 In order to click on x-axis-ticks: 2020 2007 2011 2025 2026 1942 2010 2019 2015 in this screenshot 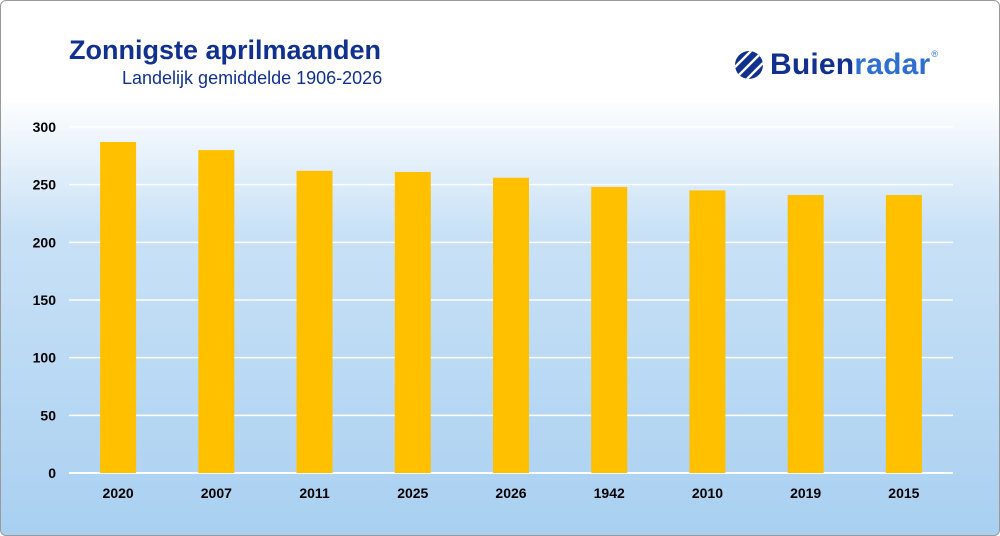, I will do `click(511, 493)`.